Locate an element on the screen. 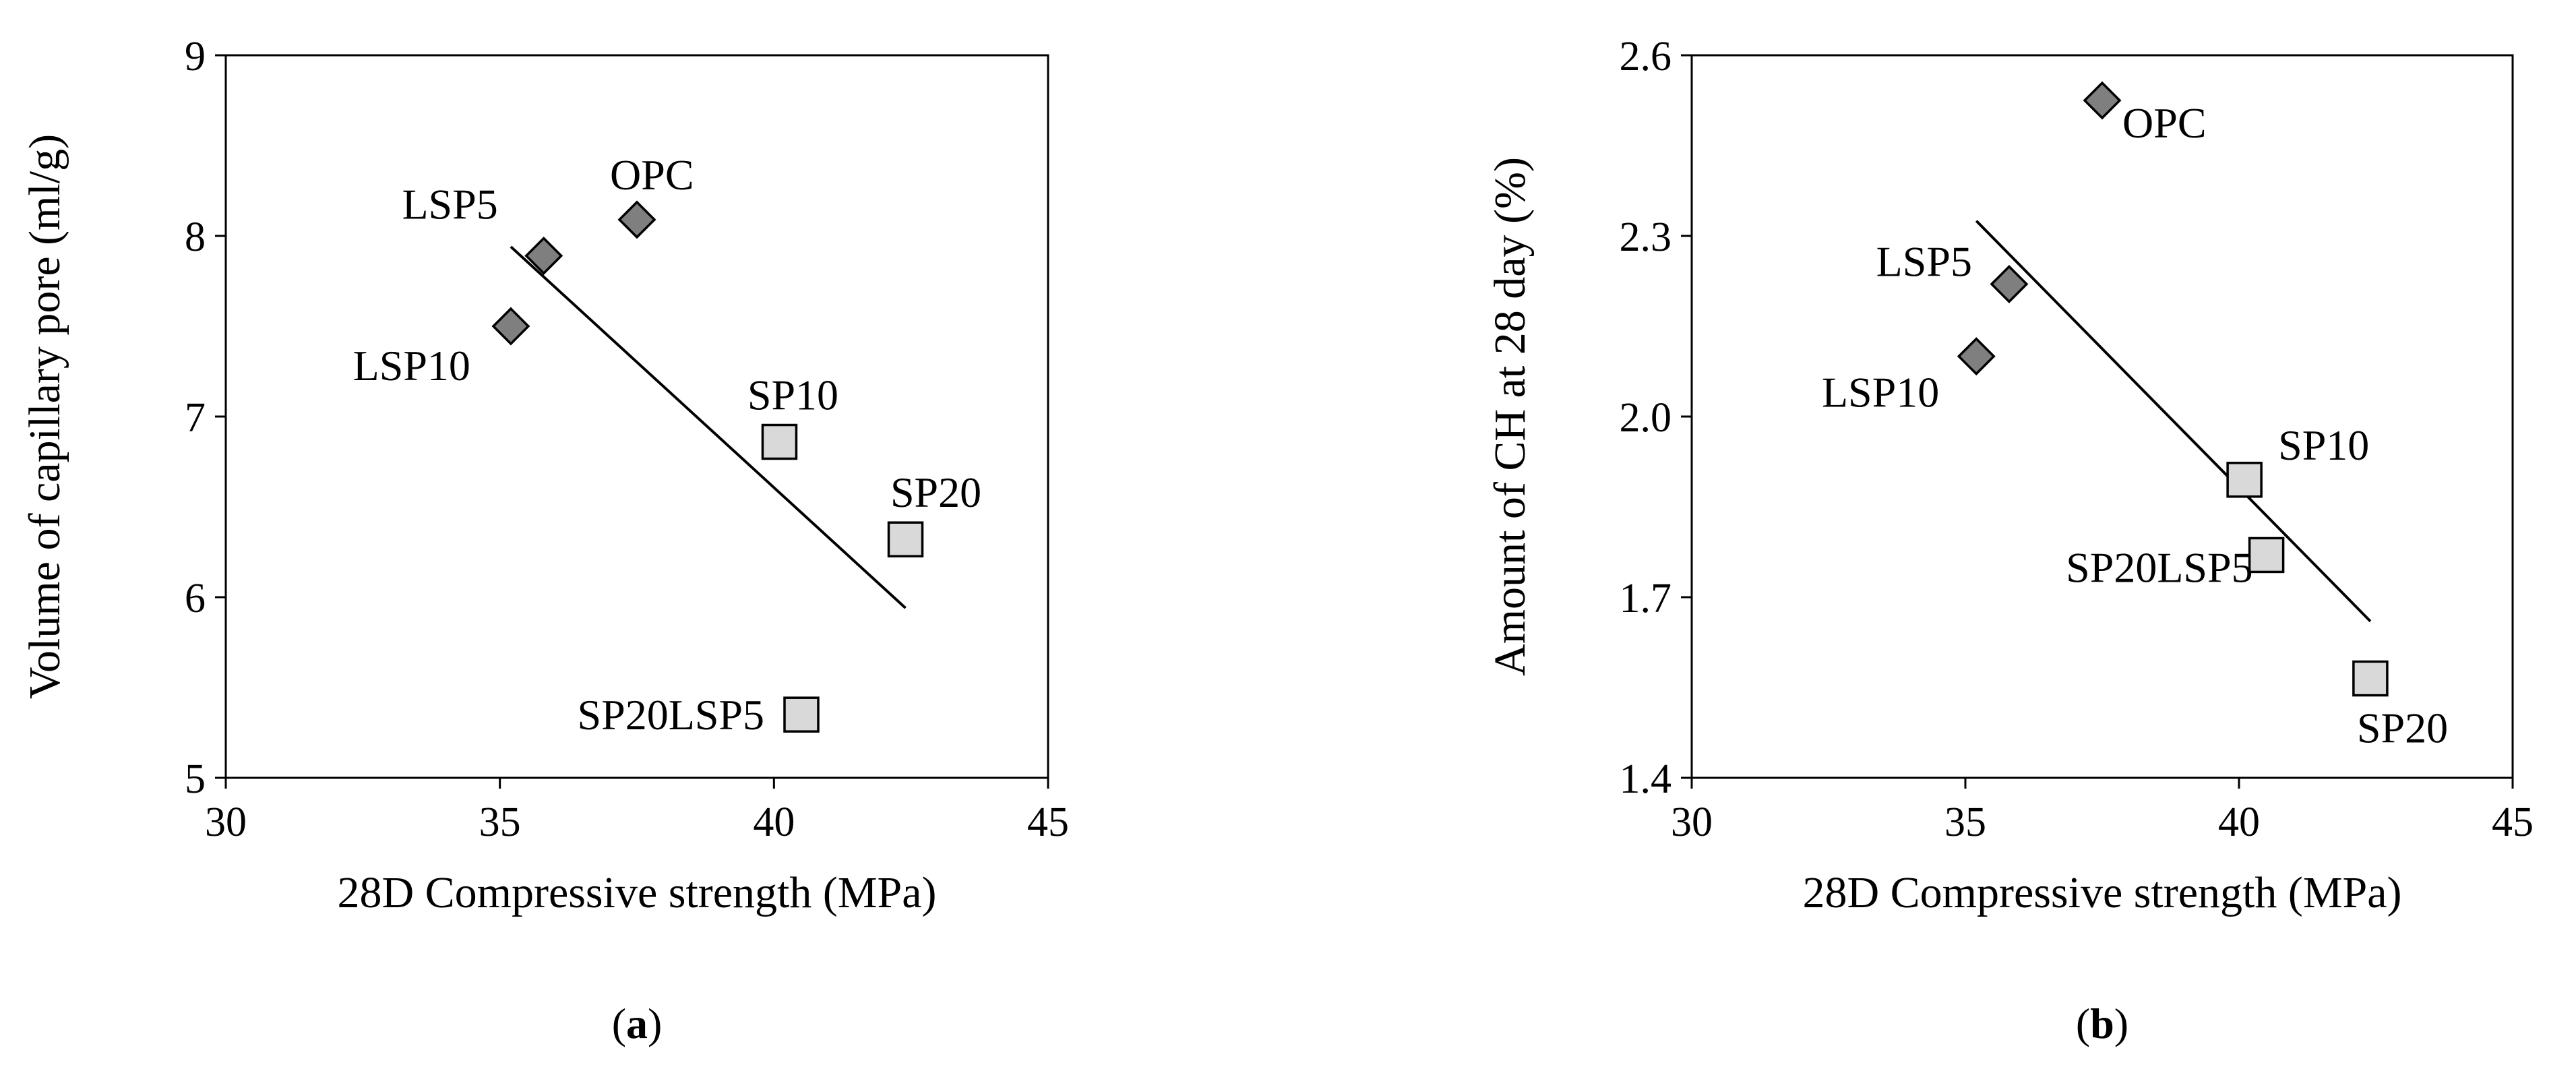  y-tick-label: 2.0 is located at coordinates (1646, 418).